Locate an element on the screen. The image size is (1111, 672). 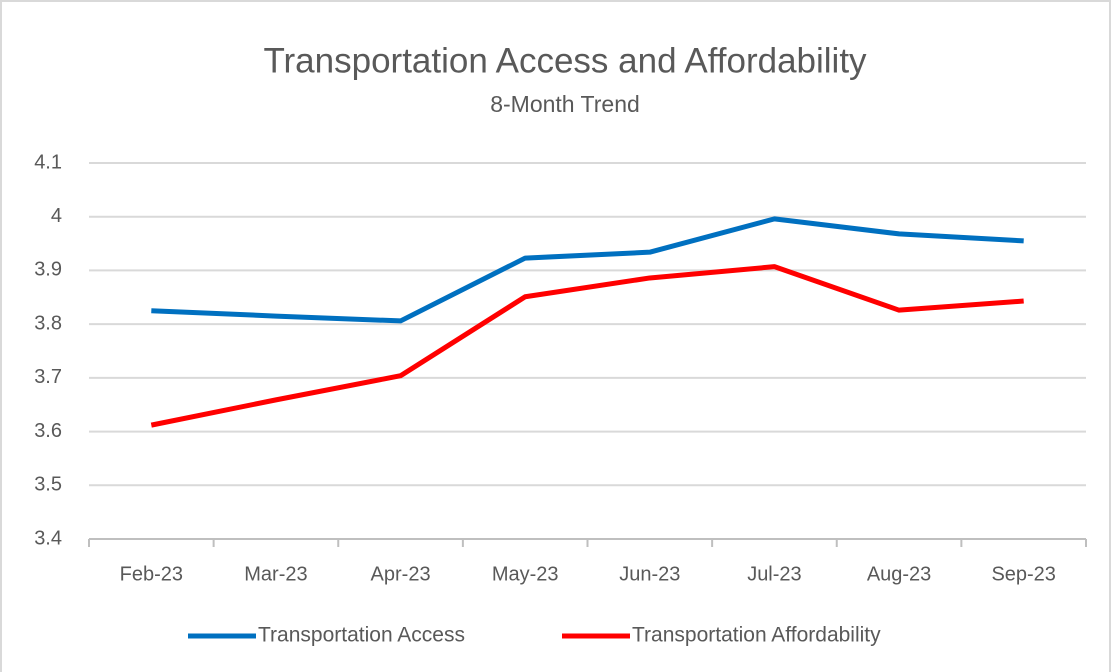
x-tick-label: Jul-23 is located at coordinates (774, 574).